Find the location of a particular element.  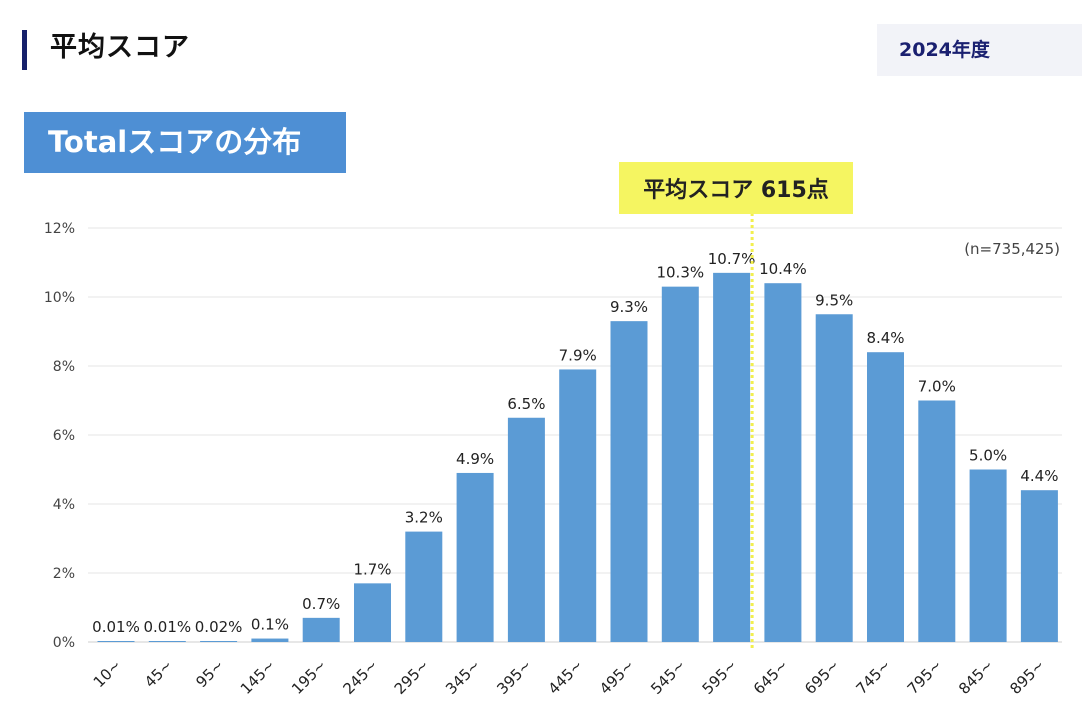

bar-value-label: 7.9% is located at coordinates (578, 355).